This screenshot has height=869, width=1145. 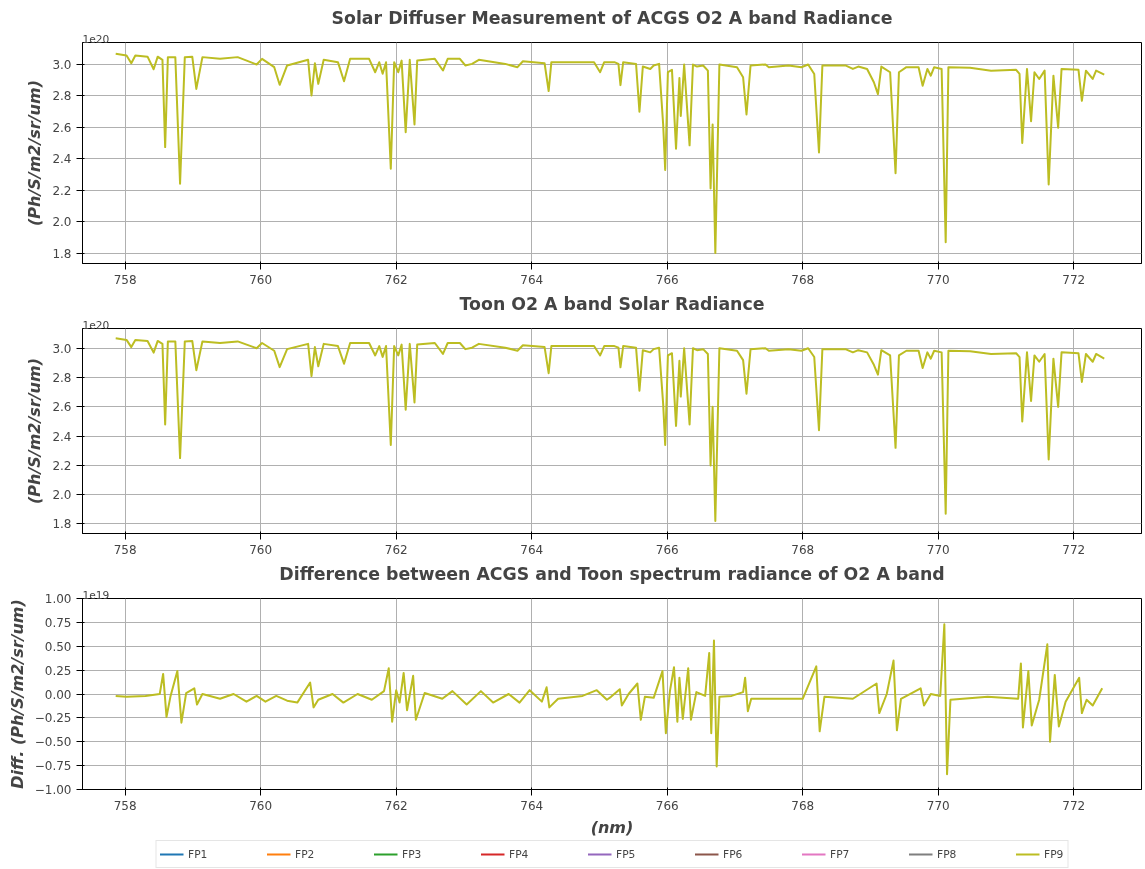 I want to click on chart-title: Toon O2 A band Solar Radiance, so click(x=612, y=303).